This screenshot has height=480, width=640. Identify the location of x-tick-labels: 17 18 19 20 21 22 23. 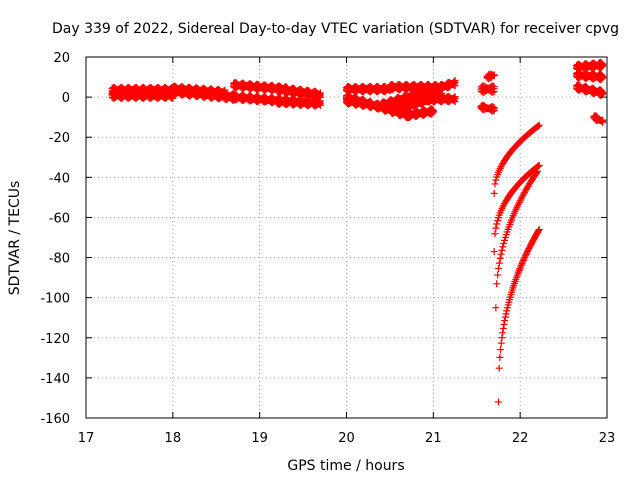
(347, 438).